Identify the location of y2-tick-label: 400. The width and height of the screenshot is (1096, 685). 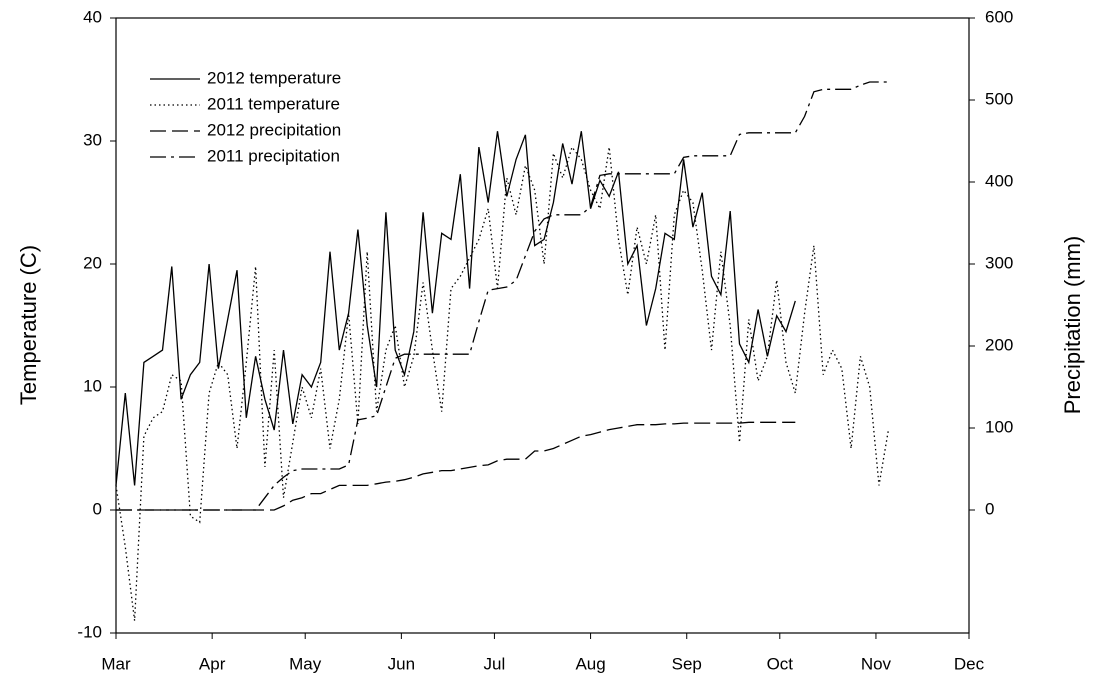
(999, 180).